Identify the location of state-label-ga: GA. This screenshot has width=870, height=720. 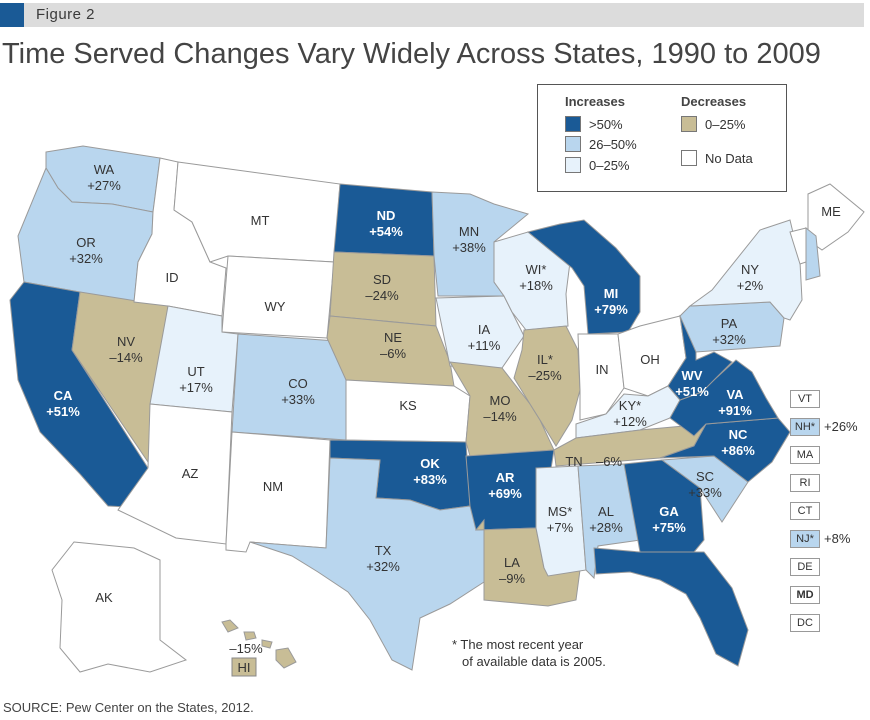
(669, 511).